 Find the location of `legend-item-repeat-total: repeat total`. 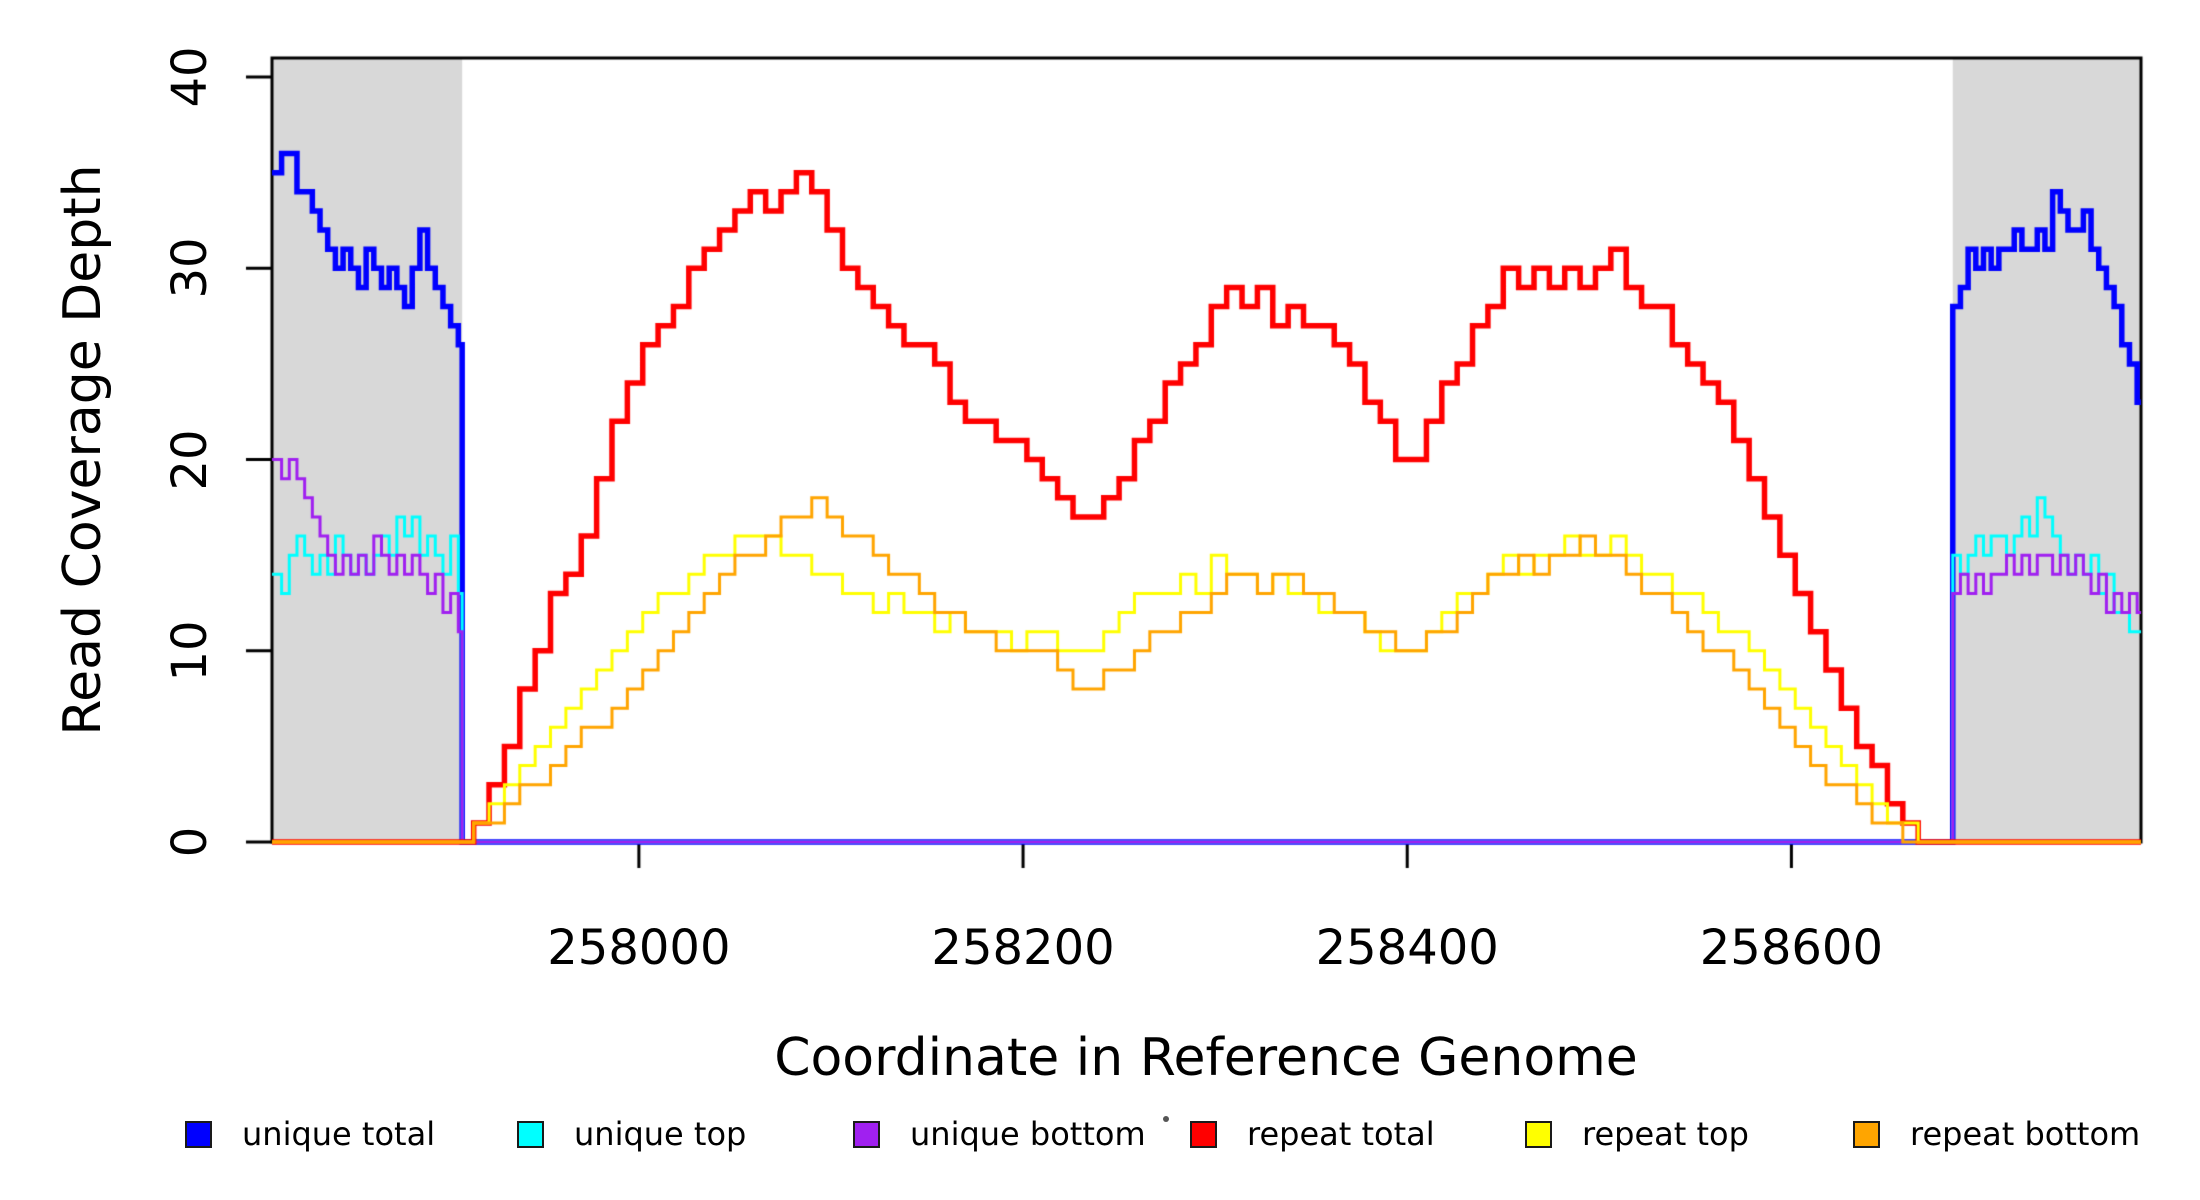

legend-item-repeat-total: repeat total is located at coordinates (1312, 1134).